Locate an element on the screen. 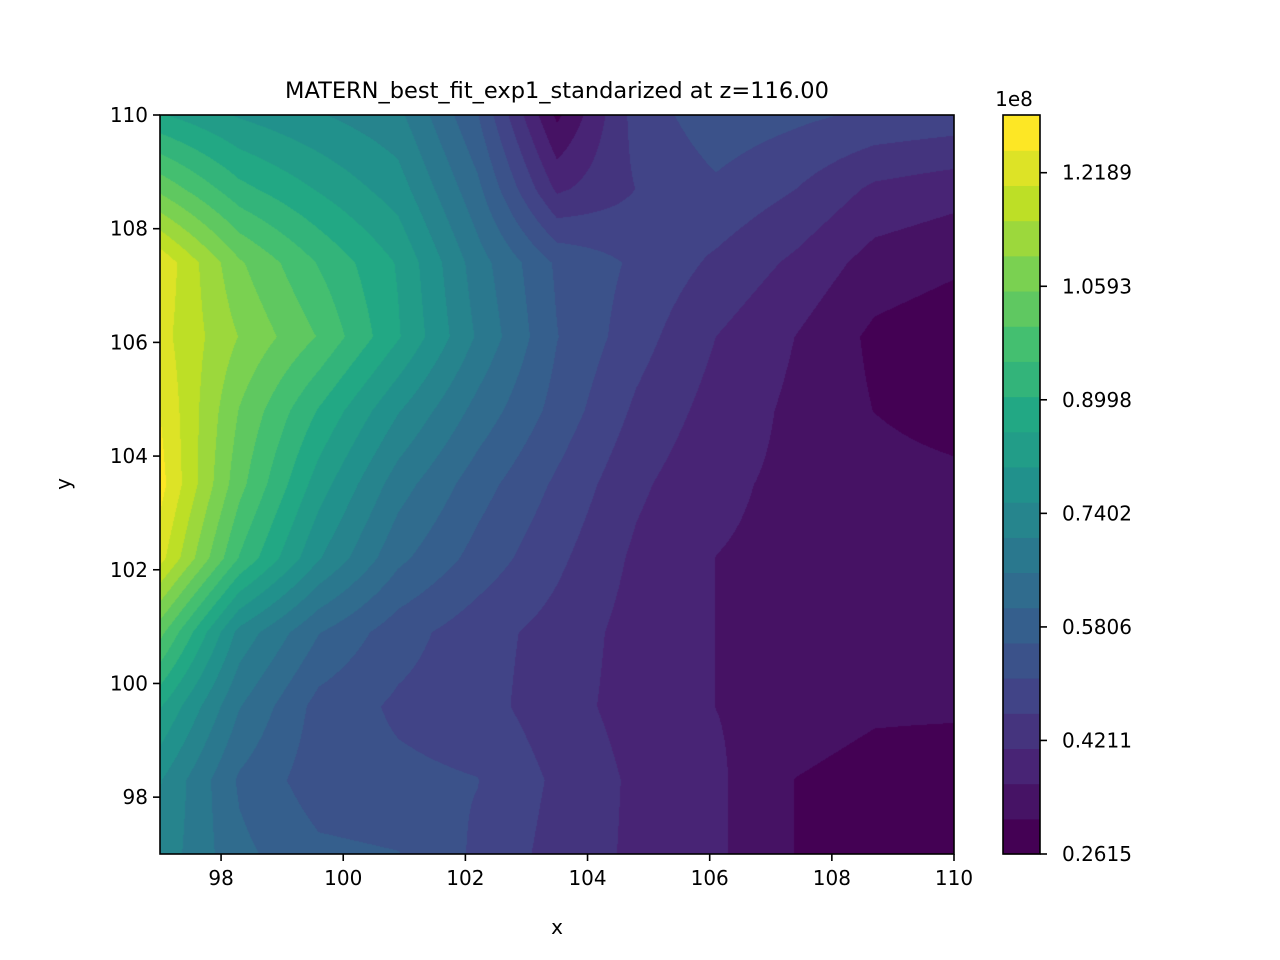 Image resolution: width=1280 pixels, height=960 pixels. x-tick-label: 104 is located at coordinates (587, 878).